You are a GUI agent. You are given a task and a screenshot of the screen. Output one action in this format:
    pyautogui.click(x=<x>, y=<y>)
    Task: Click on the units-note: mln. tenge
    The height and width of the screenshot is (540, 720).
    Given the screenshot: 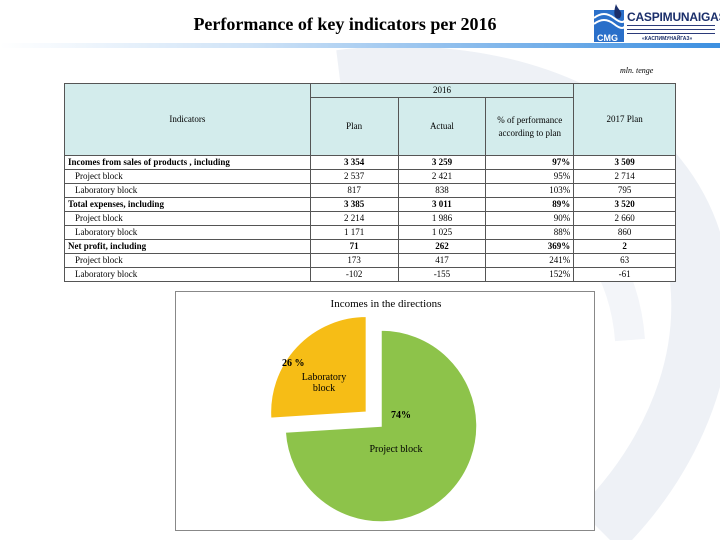 What is the action you would take?
    pyautogui.click(x=637, y=70)
    